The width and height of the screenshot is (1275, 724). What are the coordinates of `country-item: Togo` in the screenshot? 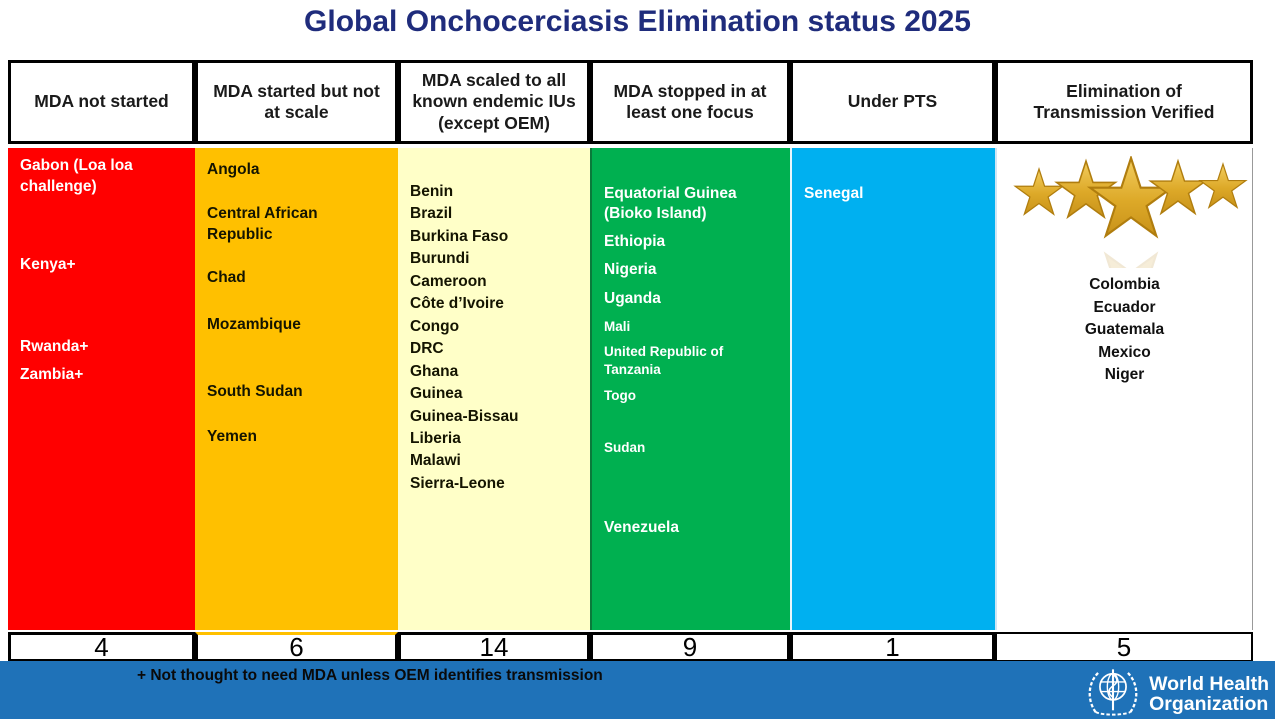 It's located at (620, 395).